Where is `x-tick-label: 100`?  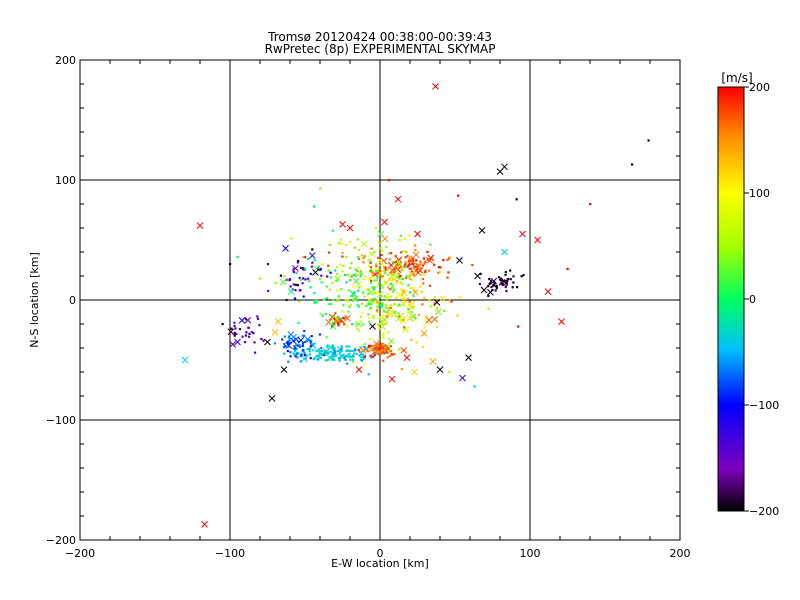 x-tick-label: 100 is located at coordinates (530, 553).